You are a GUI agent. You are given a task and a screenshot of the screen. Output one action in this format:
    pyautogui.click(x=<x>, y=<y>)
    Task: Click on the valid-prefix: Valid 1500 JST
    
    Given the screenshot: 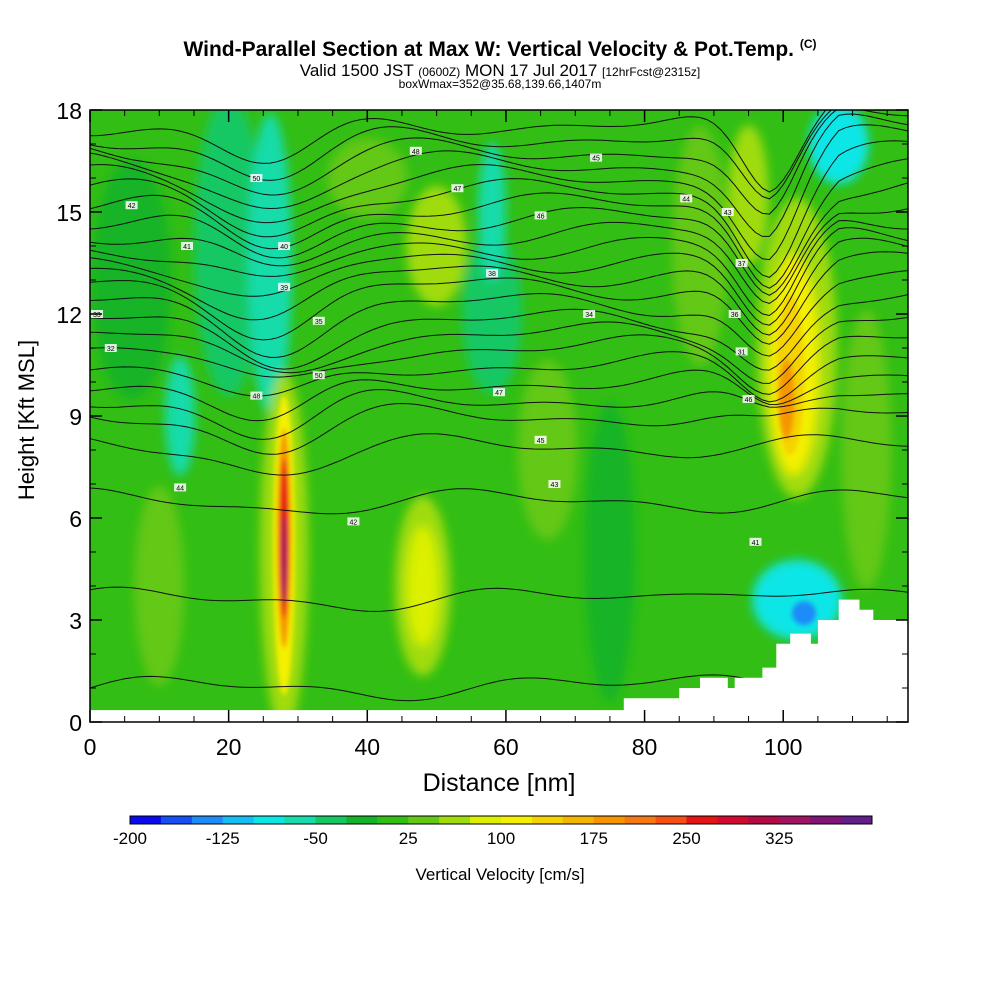 What is the action you would take?
    pyautogui.click(x=356, y=70)
    